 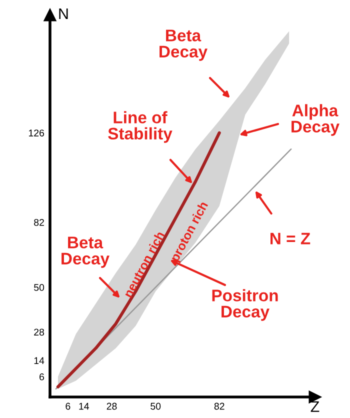 I want to click on x-tick-label: 28, so click(x=111, y=406).